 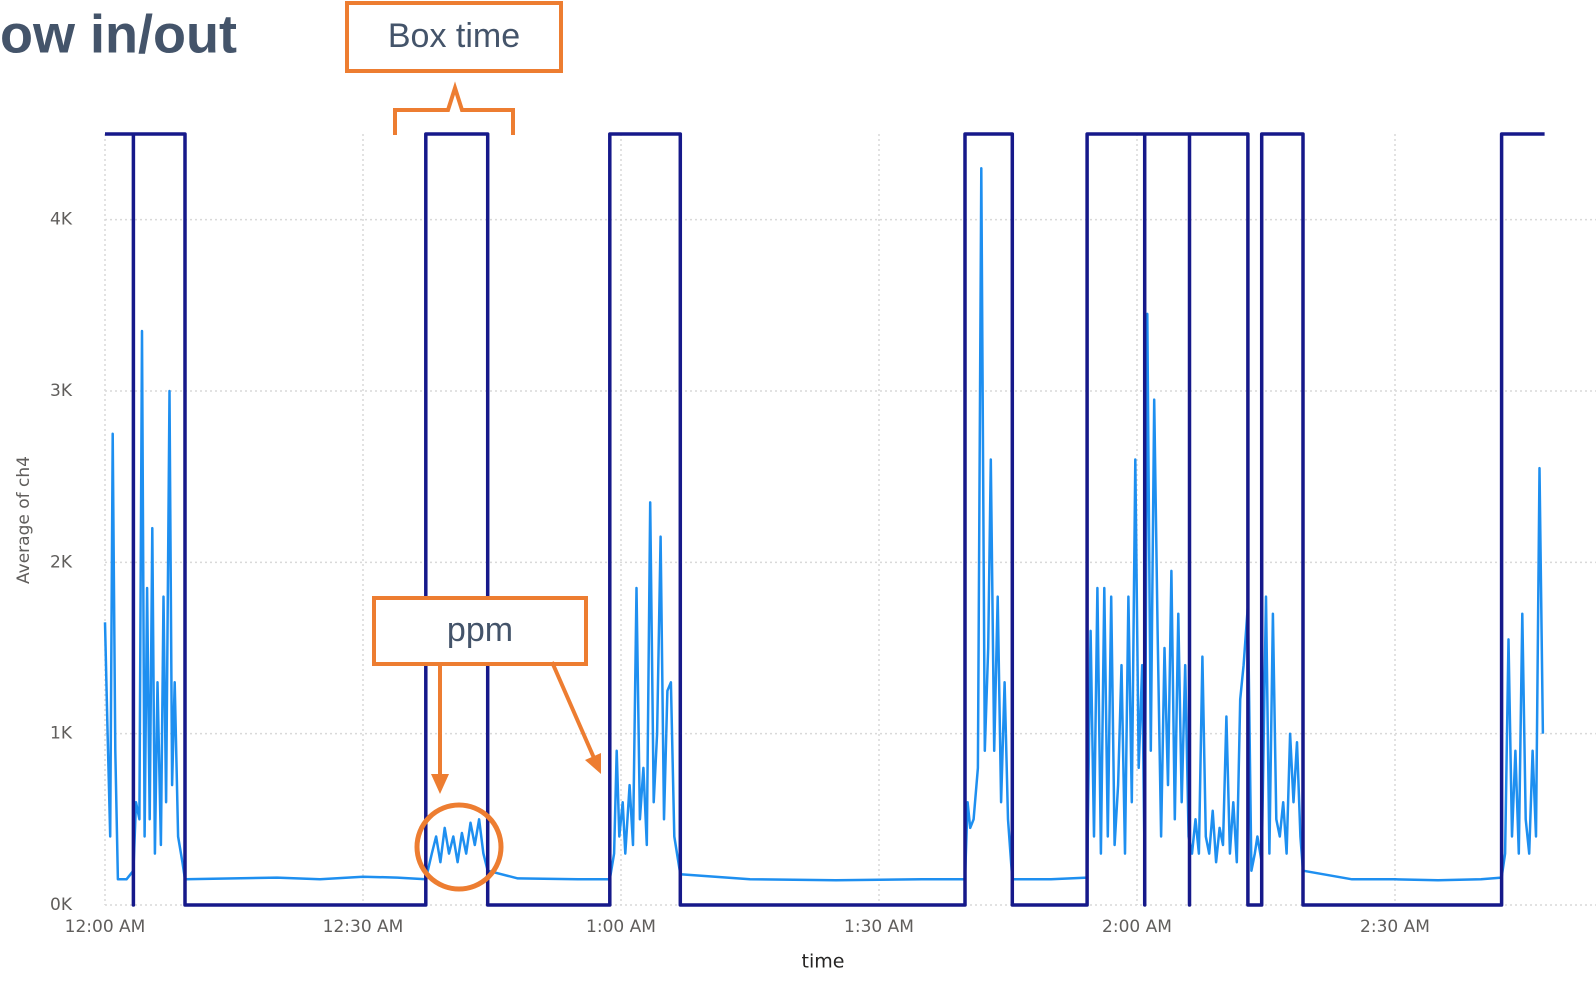 I want to click on x-tick-label: 12:00 AM, so click(x=105, y=927).